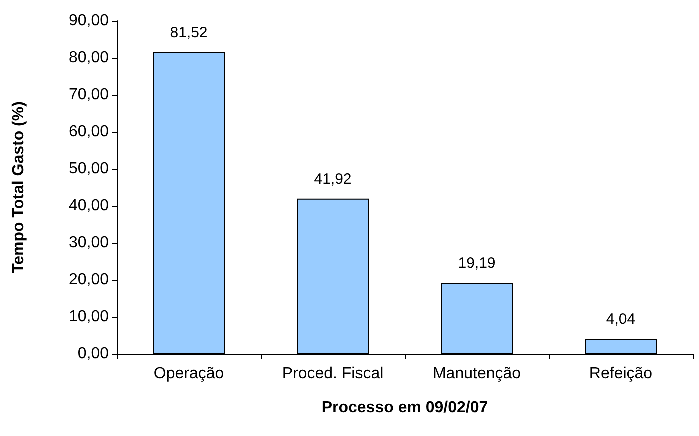 The height and width of the screenshot is (436, 699). What do you see at coordinates (189, 374) in the screenshot?
I see `x-tick-label: Operação` at bounding box center [189, 374].